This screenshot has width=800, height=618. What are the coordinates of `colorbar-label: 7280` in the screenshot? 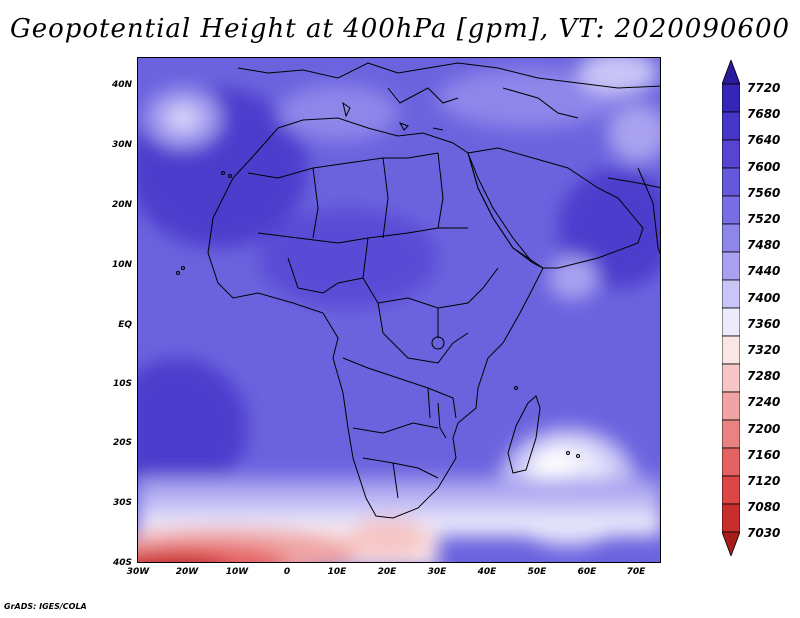 It's located at (764, 376).